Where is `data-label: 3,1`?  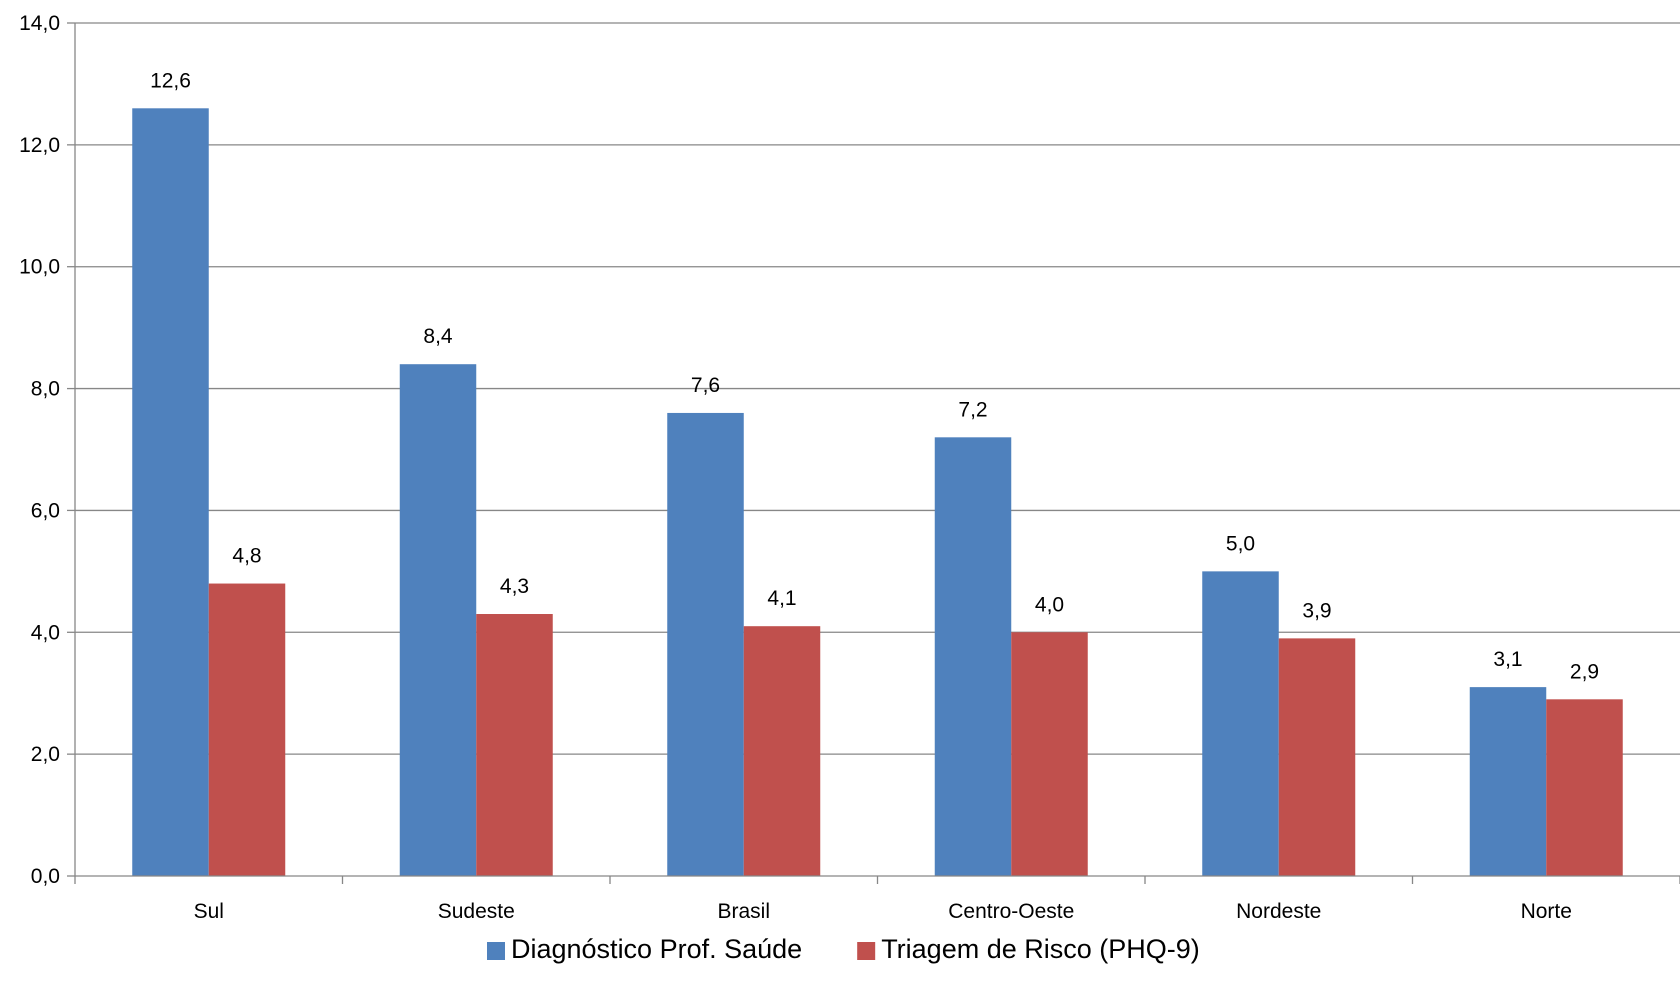
data-label: 3,1 is located at coordinates (1507, 659).